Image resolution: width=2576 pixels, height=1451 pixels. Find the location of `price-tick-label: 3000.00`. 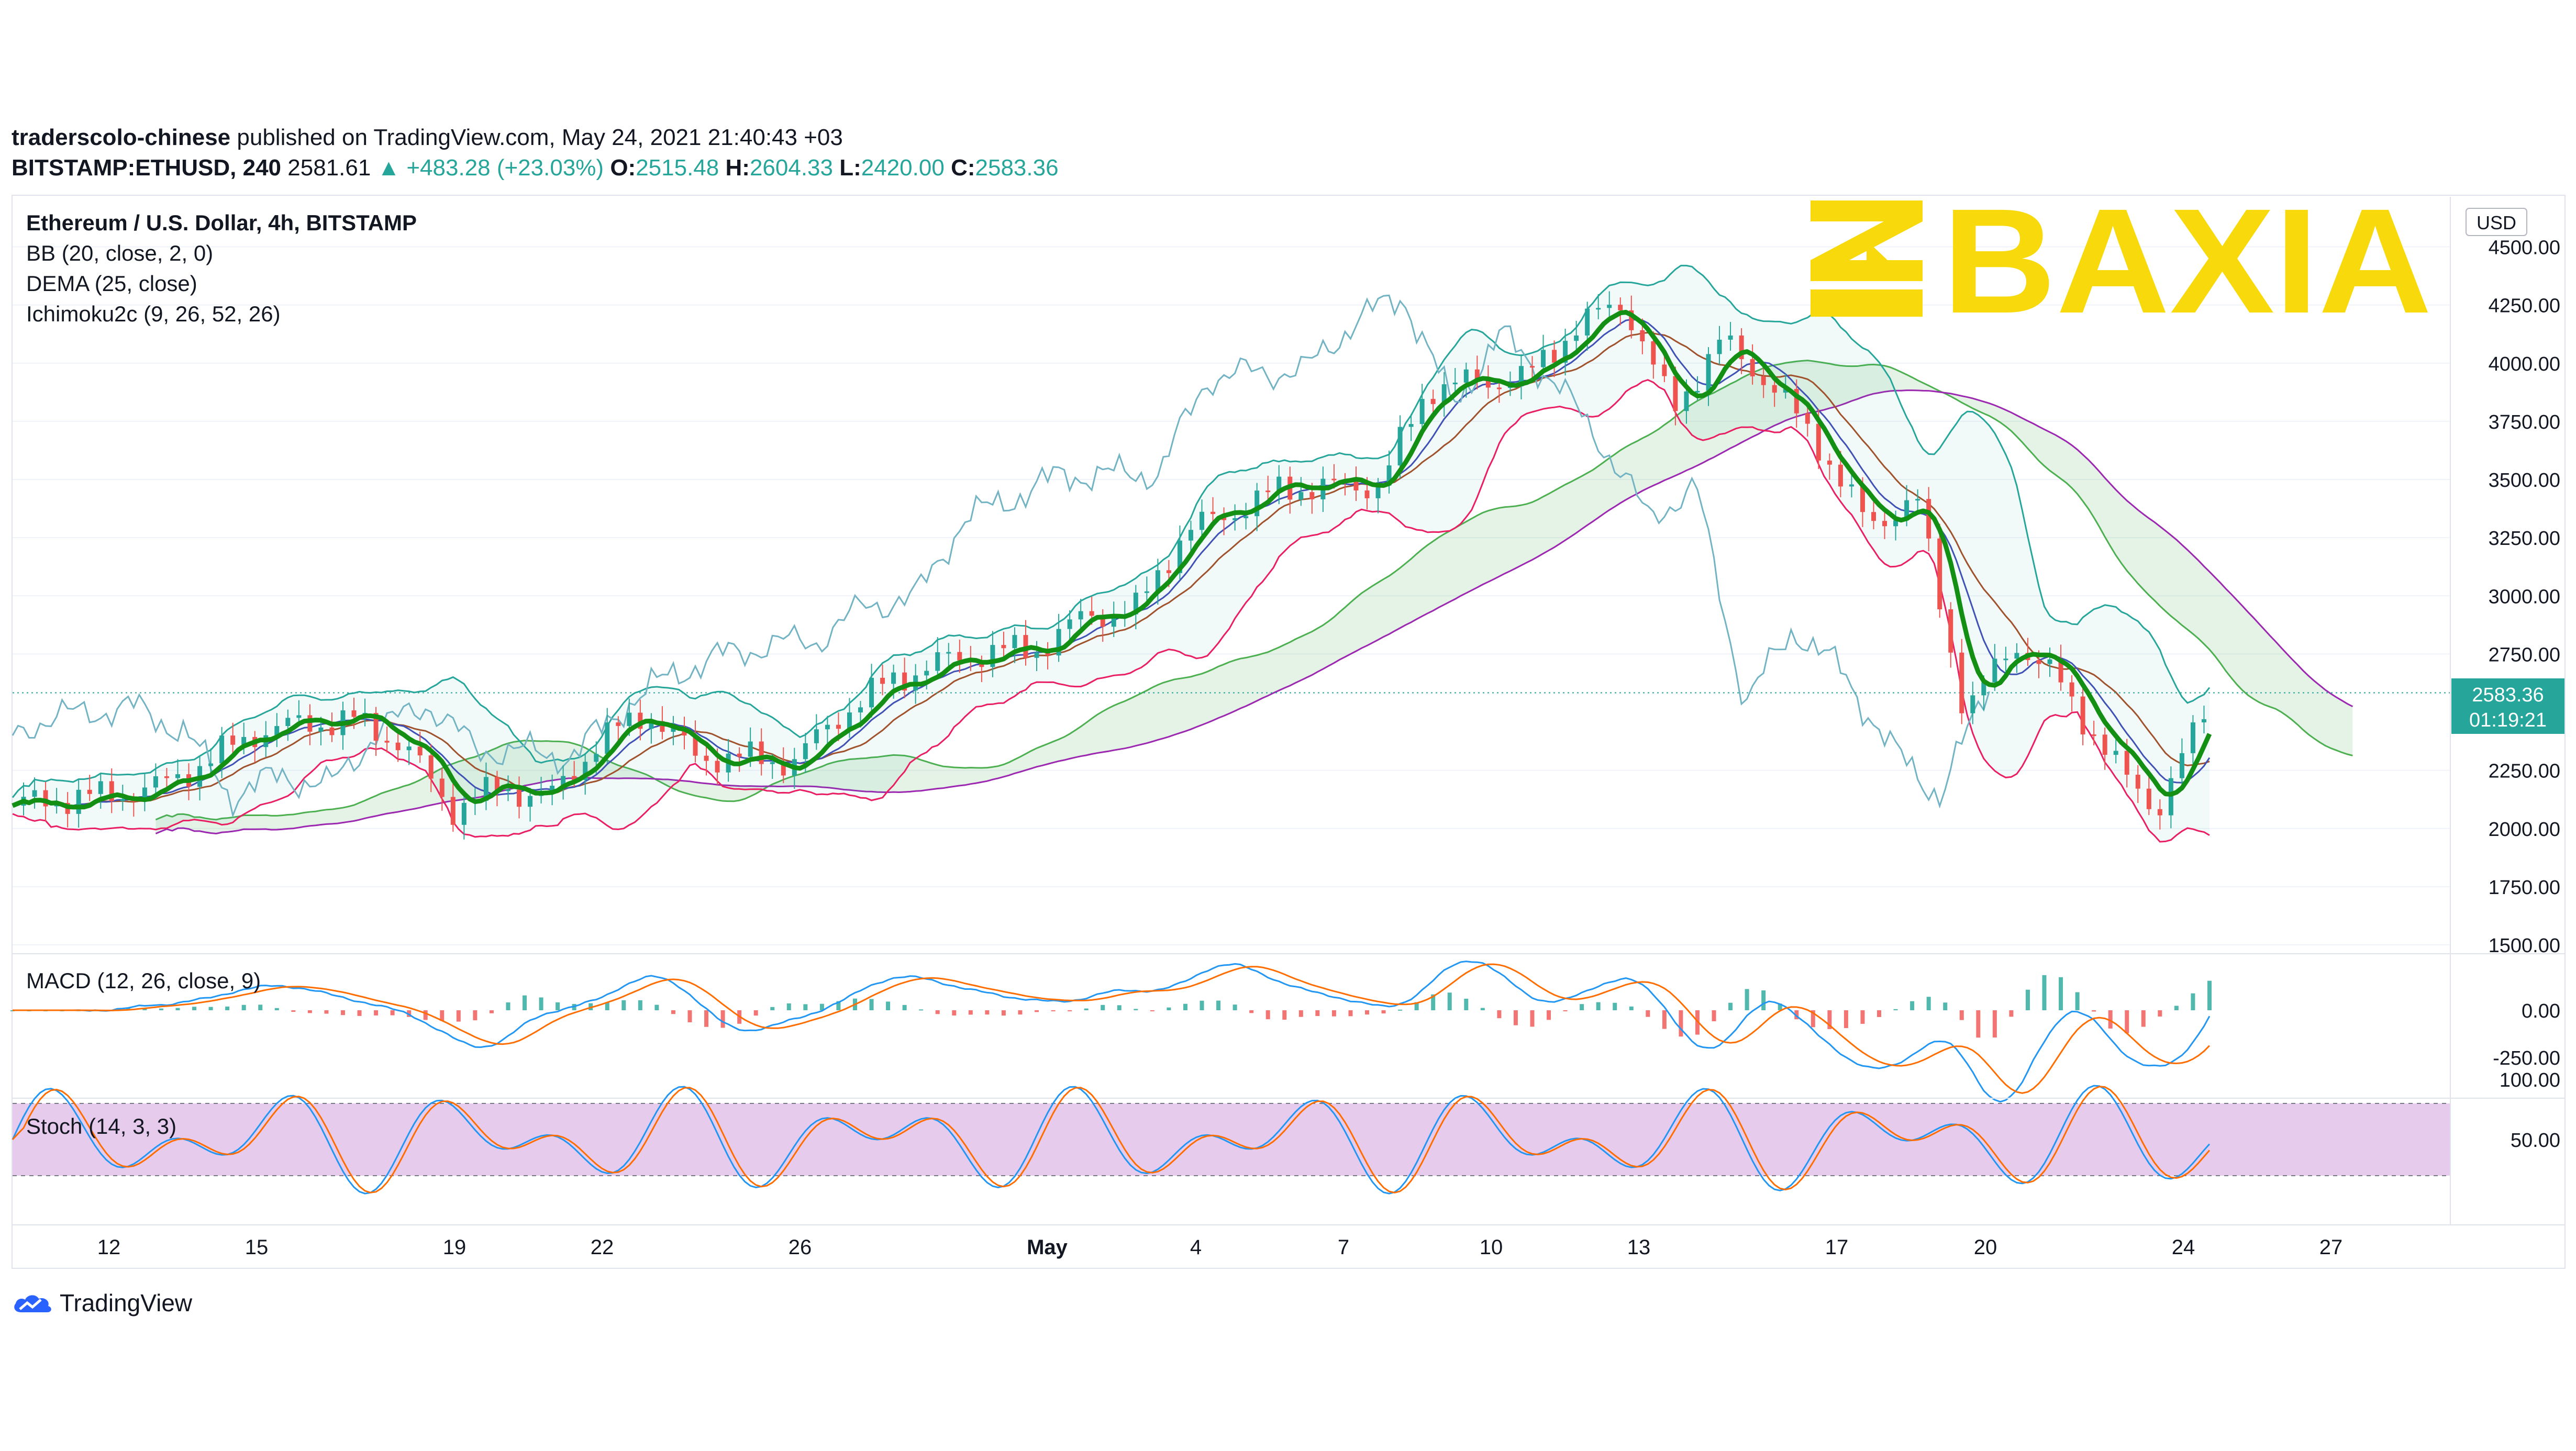

price-tick-label: 3000.00 is located at coordinates (2524, 597).